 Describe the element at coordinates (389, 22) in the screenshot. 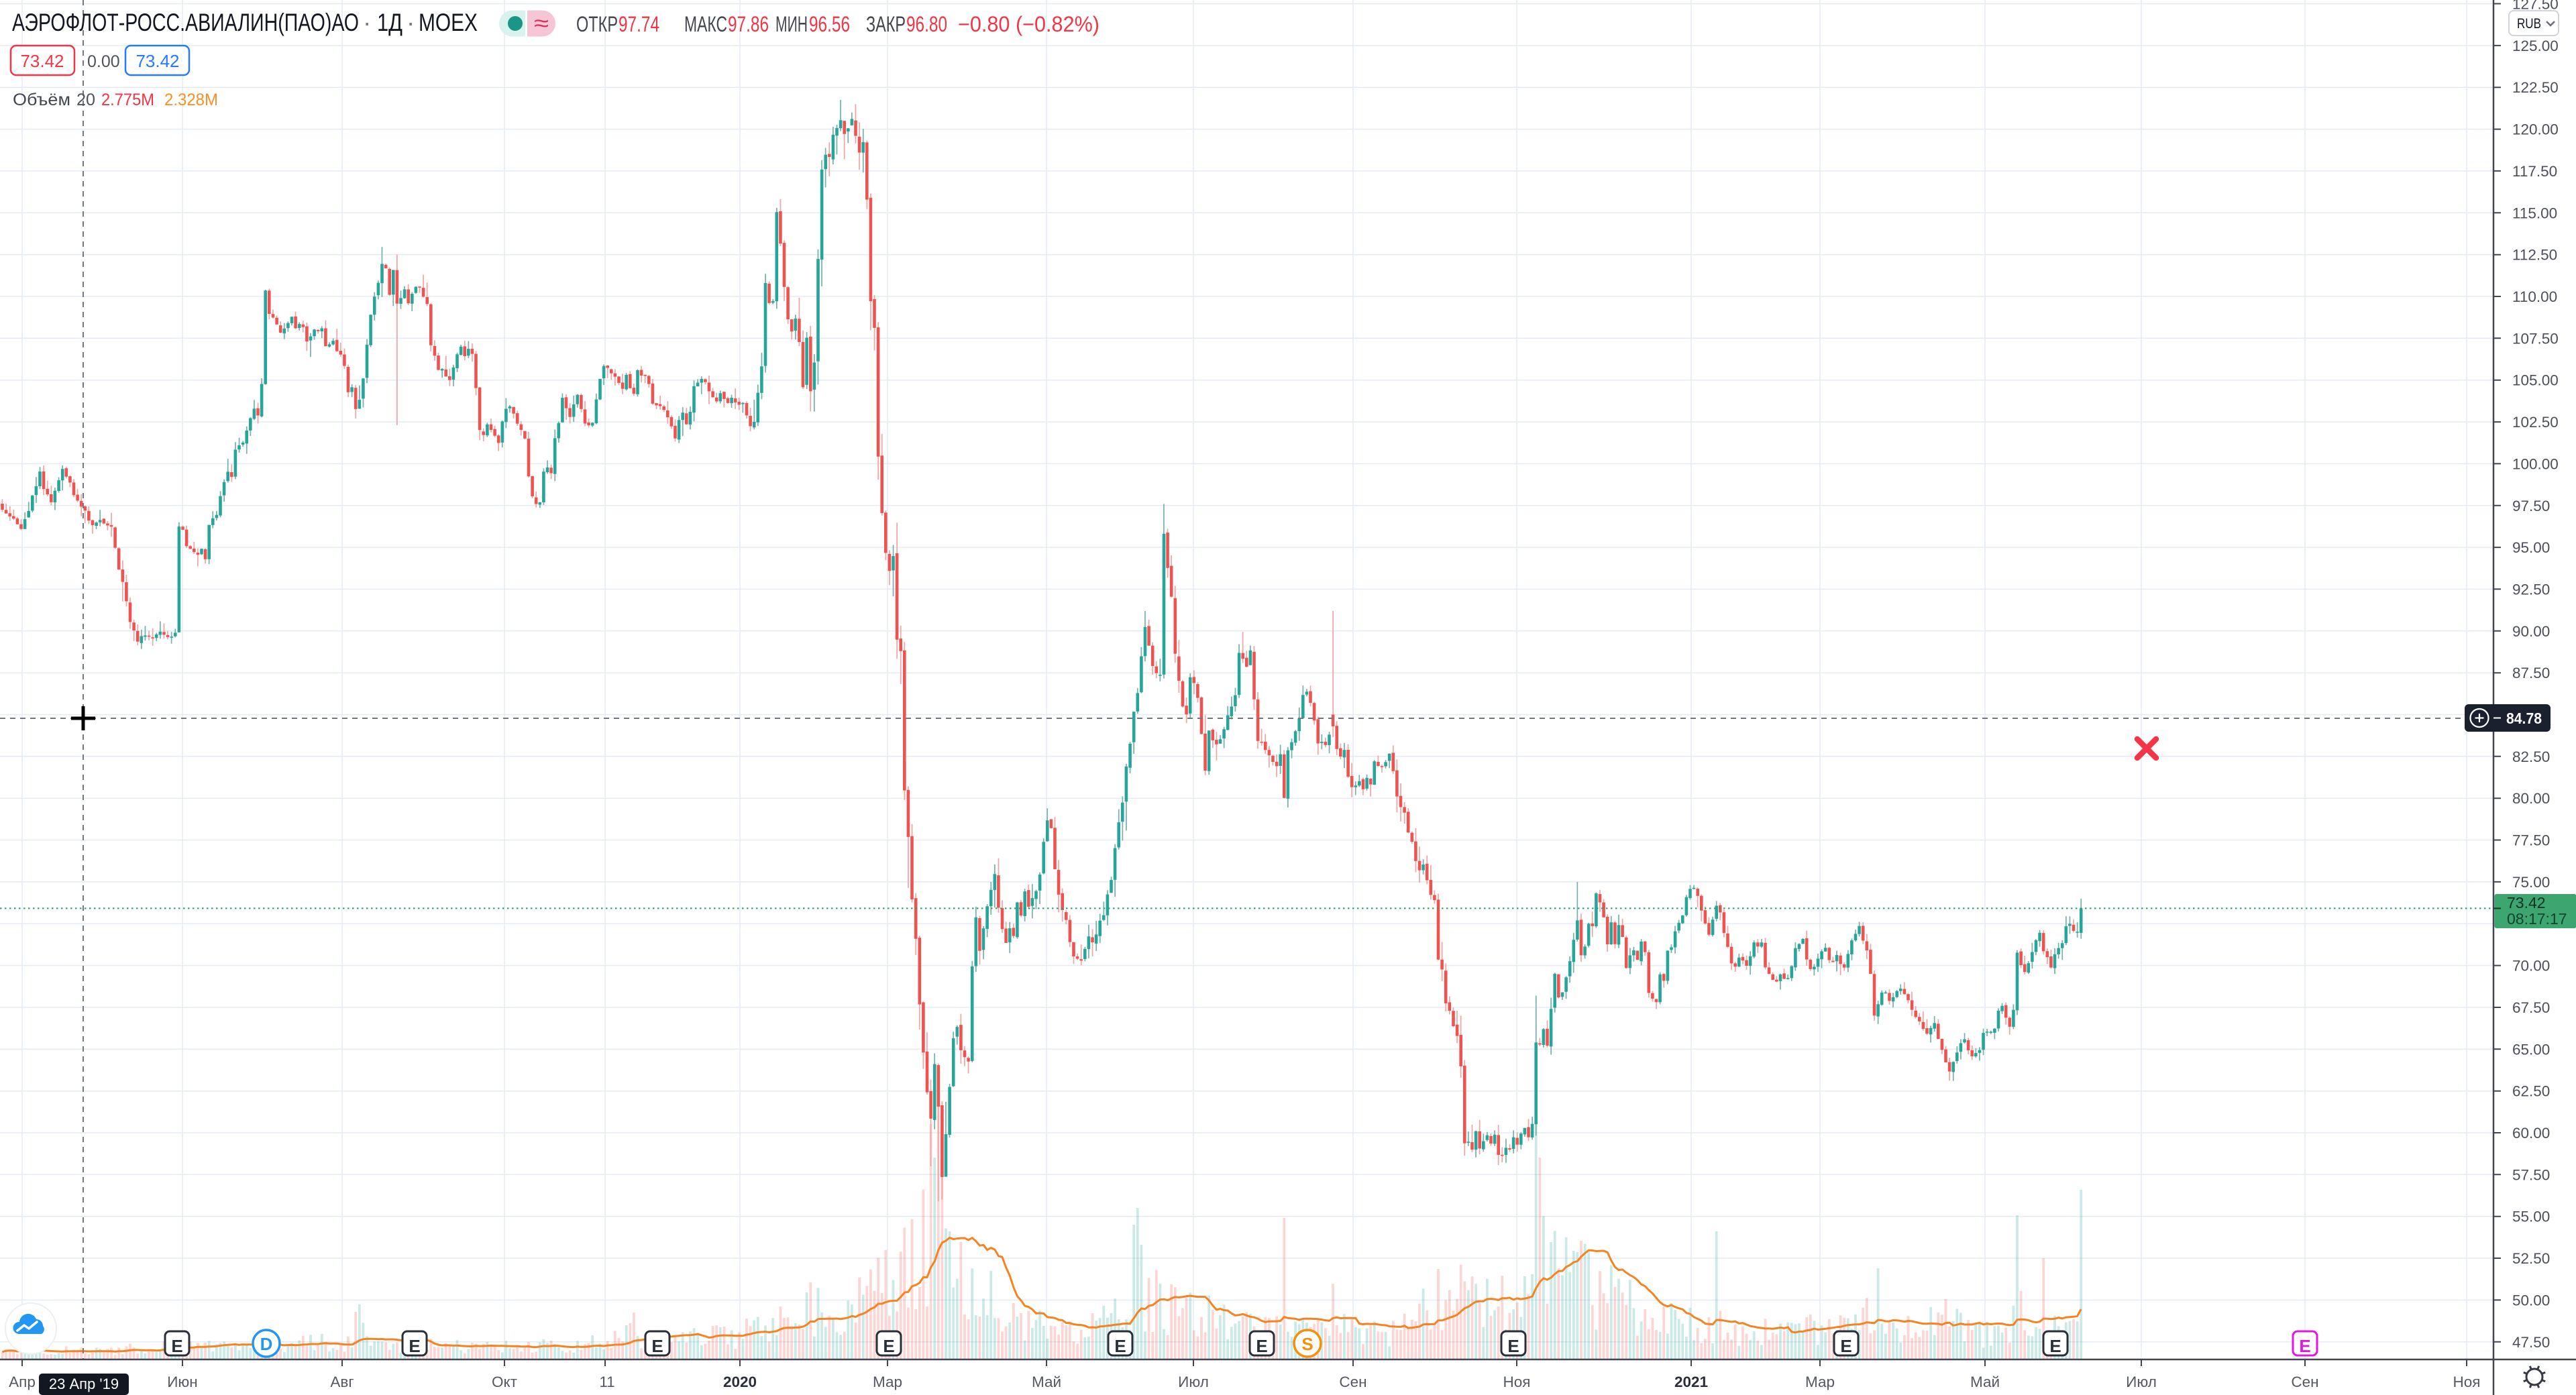

I see `svg-text: 1Д` at that location.